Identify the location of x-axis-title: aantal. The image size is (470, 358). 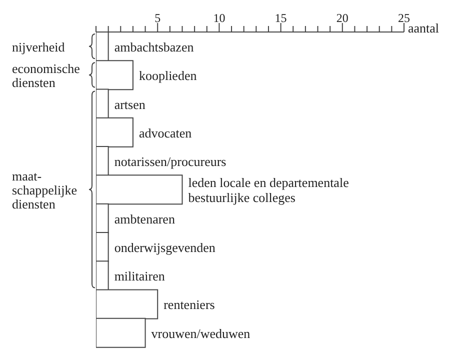
(424, 28).